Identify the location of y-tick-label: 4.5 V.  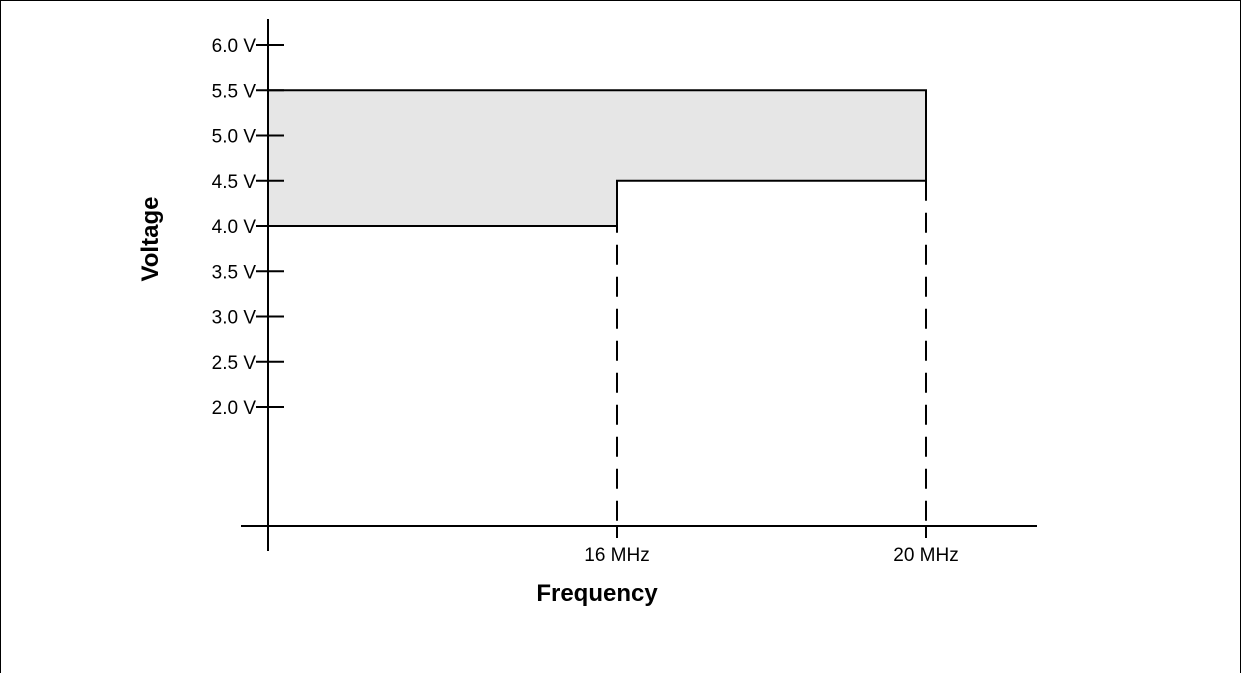
(234, 182).